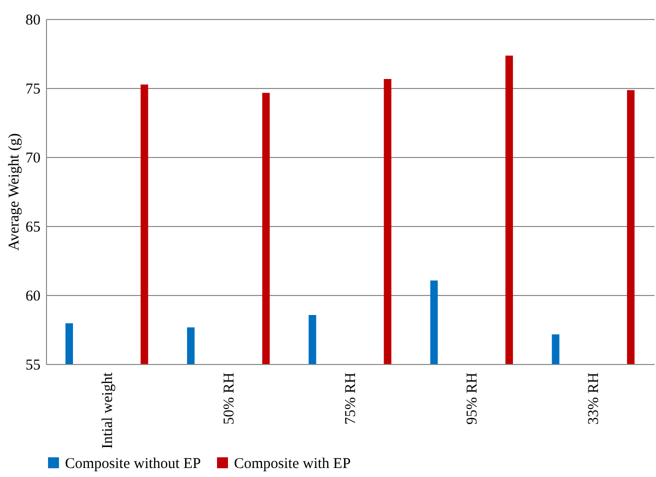 The height and width of the screenshot is (477, 656). What do you see at coordinates (14, 192) in the screenshot?
I see `y-axis-title: Average Weight (g)` at bounding box center [14, 192].